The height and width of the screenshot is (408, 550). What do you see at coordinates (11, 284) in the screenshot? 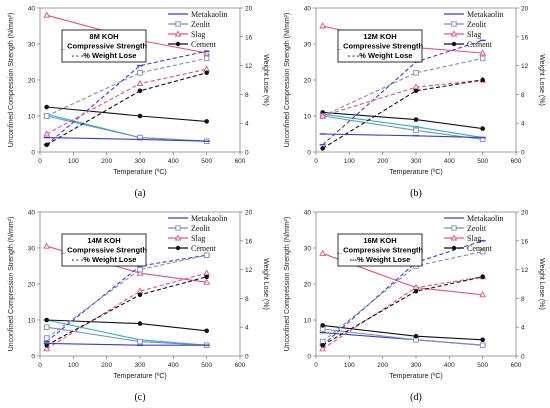
I see `y-axis-label: Unconfined Compression Strength (N/mm²)` at bounding box center [11, 284].